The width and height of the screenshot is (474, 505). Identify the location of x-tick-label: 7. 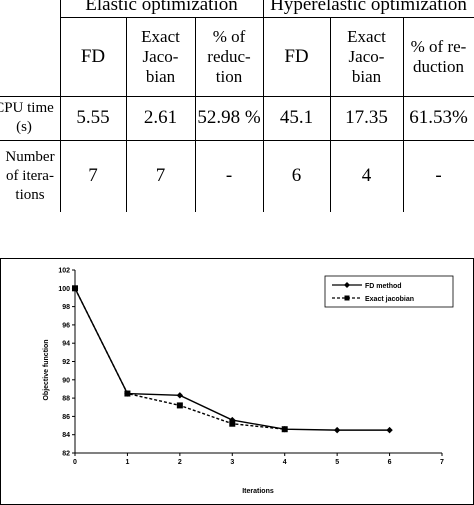
(442, 462).